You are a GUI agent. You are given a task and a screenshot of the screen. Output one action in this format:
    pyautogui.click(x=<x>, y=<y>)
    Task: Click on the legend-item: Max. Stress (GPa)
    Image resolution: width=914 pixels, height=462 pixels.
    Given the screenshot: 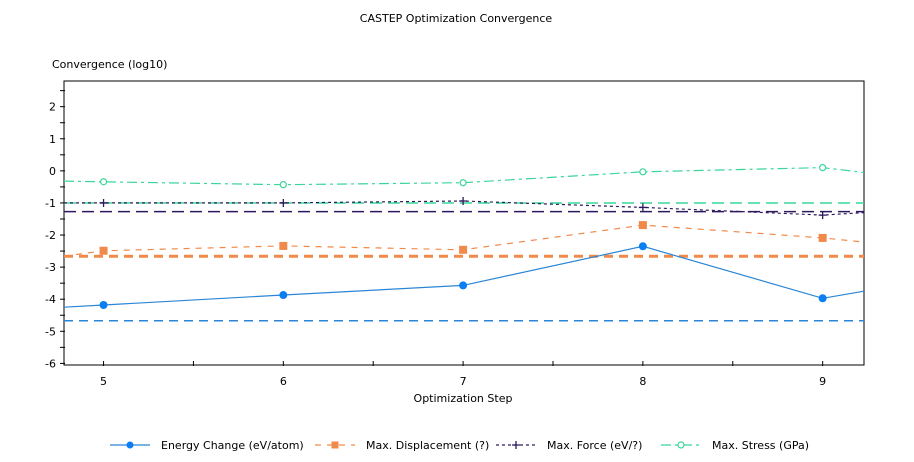 What is the action you would take?
    pyautogui.click(x=735, y=445)
    